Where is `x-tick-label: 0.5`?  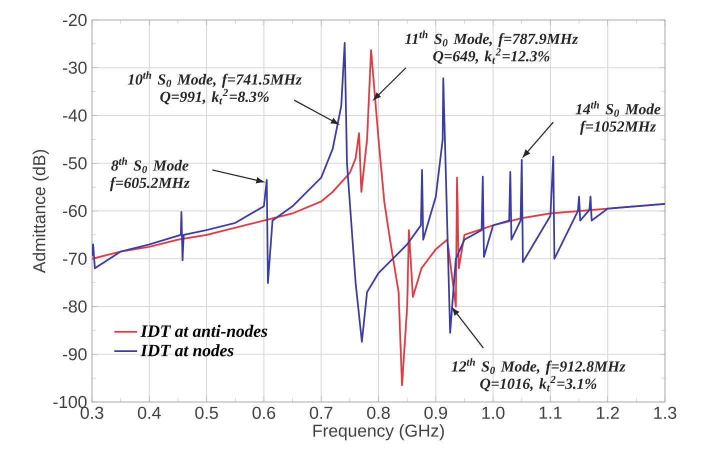 x-tick-label: 0.5 is located at coordinates (206, 412).